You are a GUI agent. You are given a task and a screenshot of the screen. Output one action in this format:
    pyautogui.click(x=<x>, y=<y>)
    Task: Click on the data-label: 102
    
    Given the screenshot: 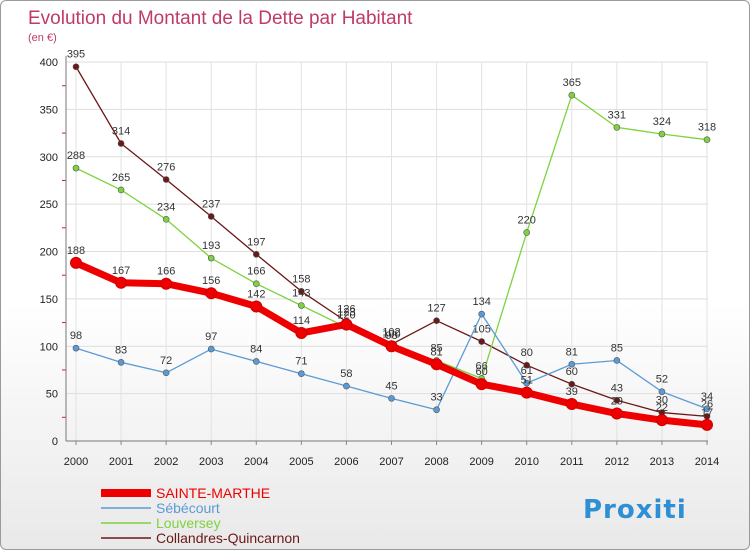 What is the action you would take?
    pyautogui.click(x=391, y=332)
    